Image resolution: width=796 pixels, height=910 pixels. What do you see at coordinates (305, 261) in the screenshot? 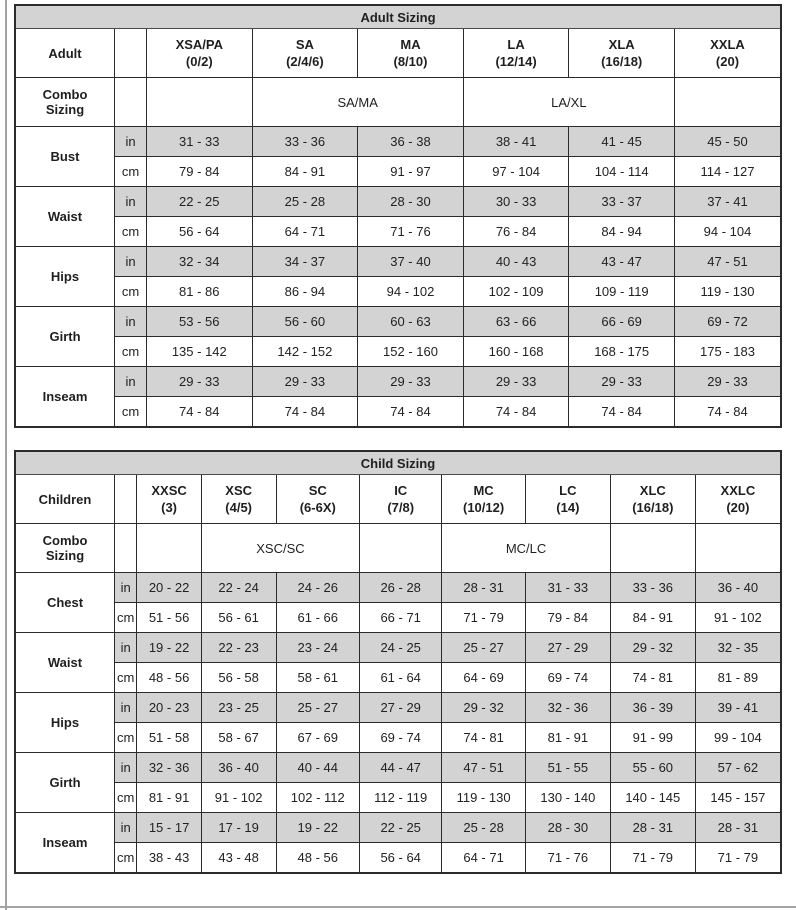
I see `value-cell: 34 - 37` at bounding box center [305, 261].